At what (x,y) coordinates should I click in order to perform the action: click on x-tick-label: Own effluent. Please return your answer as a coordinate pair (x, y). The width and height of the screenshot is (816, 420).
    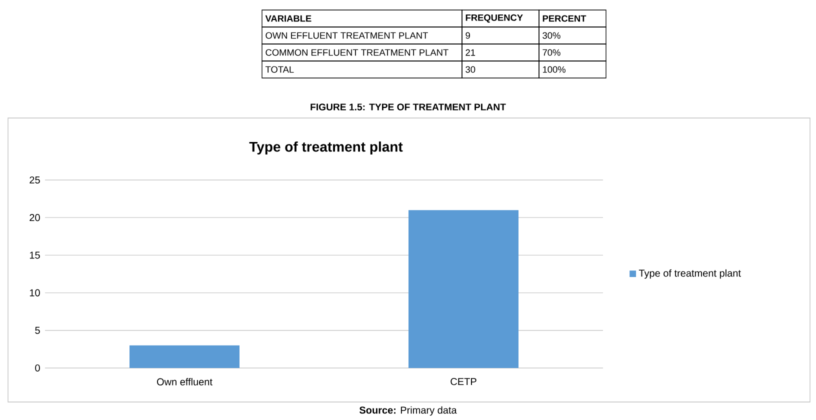
    Looking at the image, I should click on (184, 382).